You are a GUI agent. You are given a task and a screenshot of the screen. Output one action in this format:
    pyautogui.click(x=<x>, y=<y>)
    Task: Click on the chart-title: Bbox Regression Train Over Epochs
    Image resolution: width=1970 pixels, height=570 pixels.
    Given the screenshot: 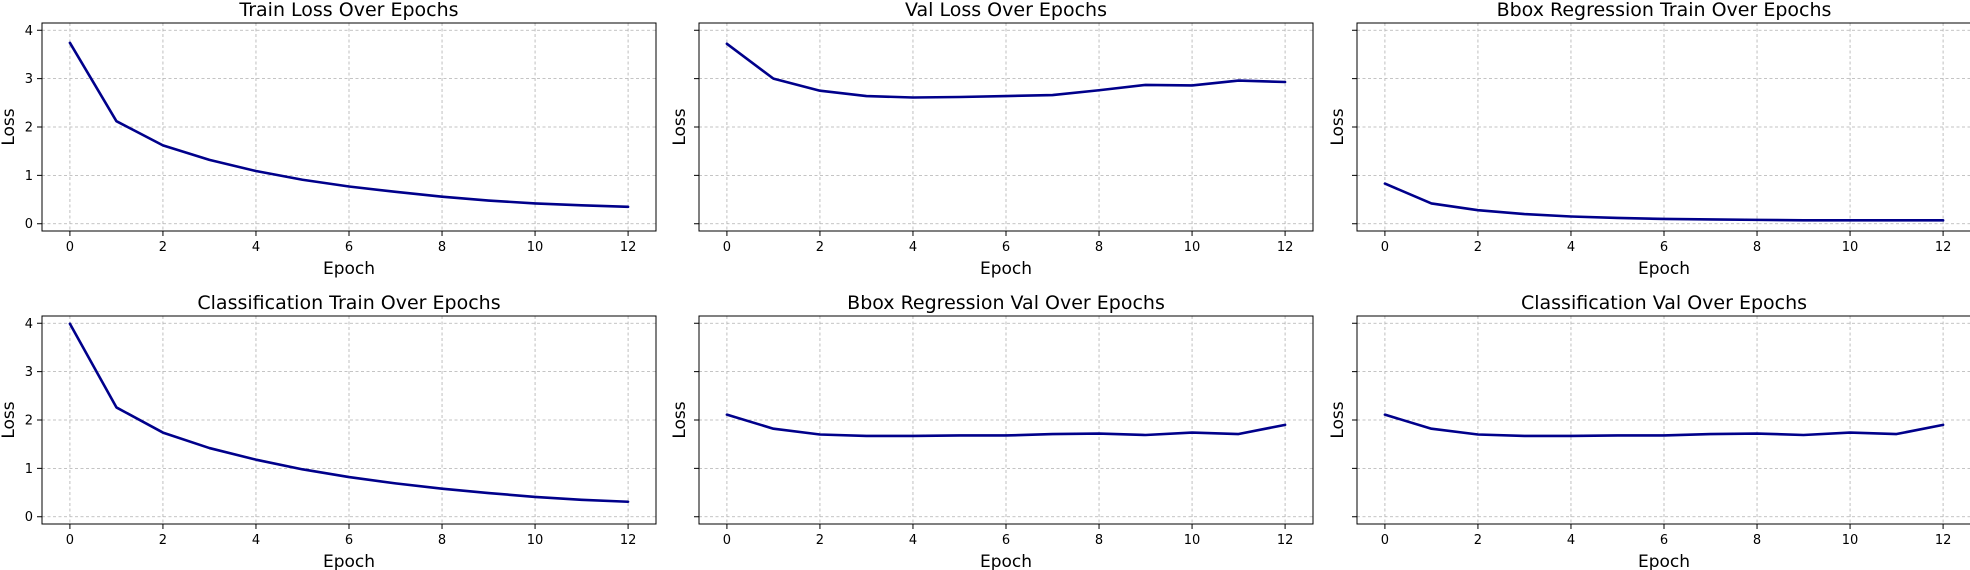 What is the action you would take?
    pyautogui.click(x=1664, y=10)
    